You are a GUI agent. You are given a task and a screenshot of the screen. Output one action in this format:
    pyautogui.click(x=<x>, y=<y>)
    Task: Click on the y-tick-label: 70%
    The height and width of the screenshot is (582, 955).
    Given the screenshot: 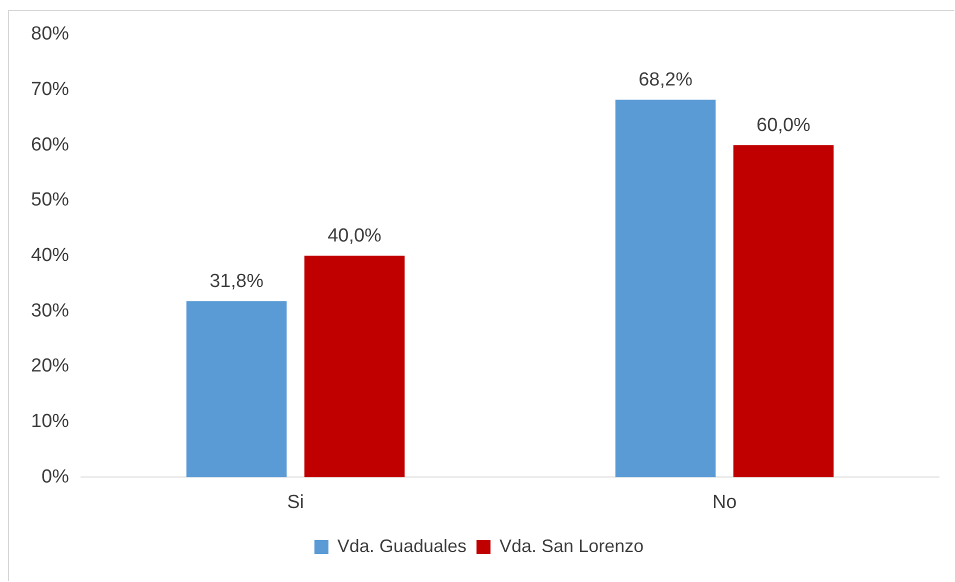 What is the action you would take?
    pyautogui.click(x=50, y=89)
    